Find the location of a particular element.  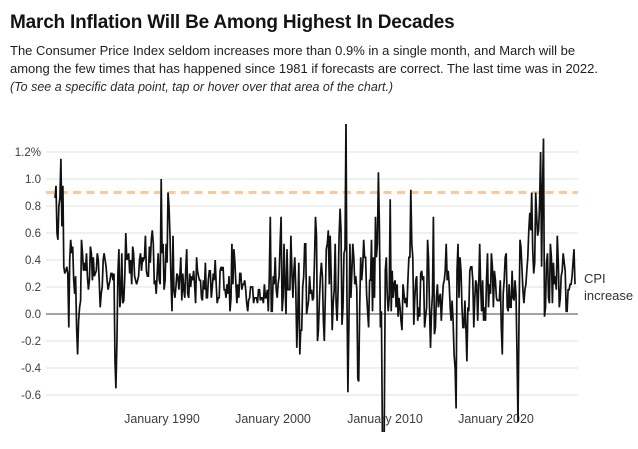

annotation-line: increase is located at coordinates (608, 295).